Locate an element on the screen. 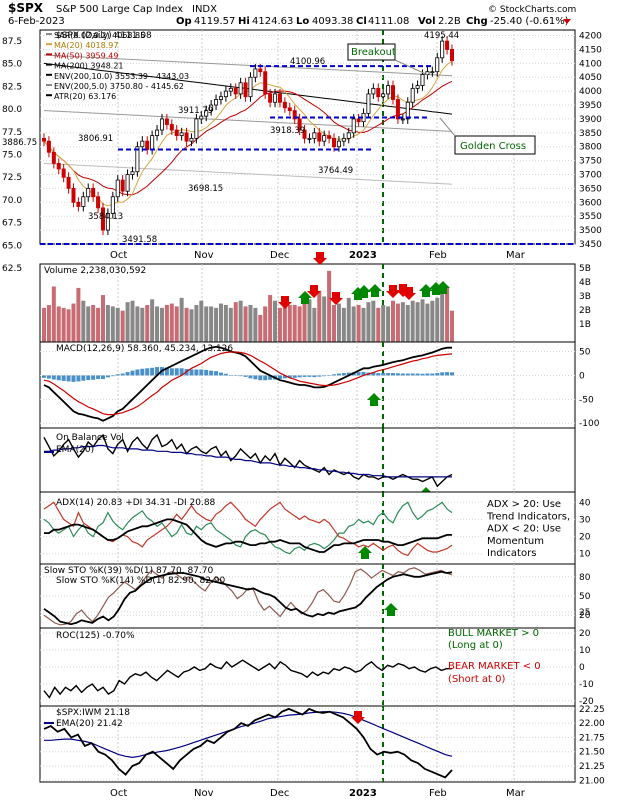 This screenshot has height=800, width=620. macd-axis-tick-label: 0 is located at coordinates (582, 376).